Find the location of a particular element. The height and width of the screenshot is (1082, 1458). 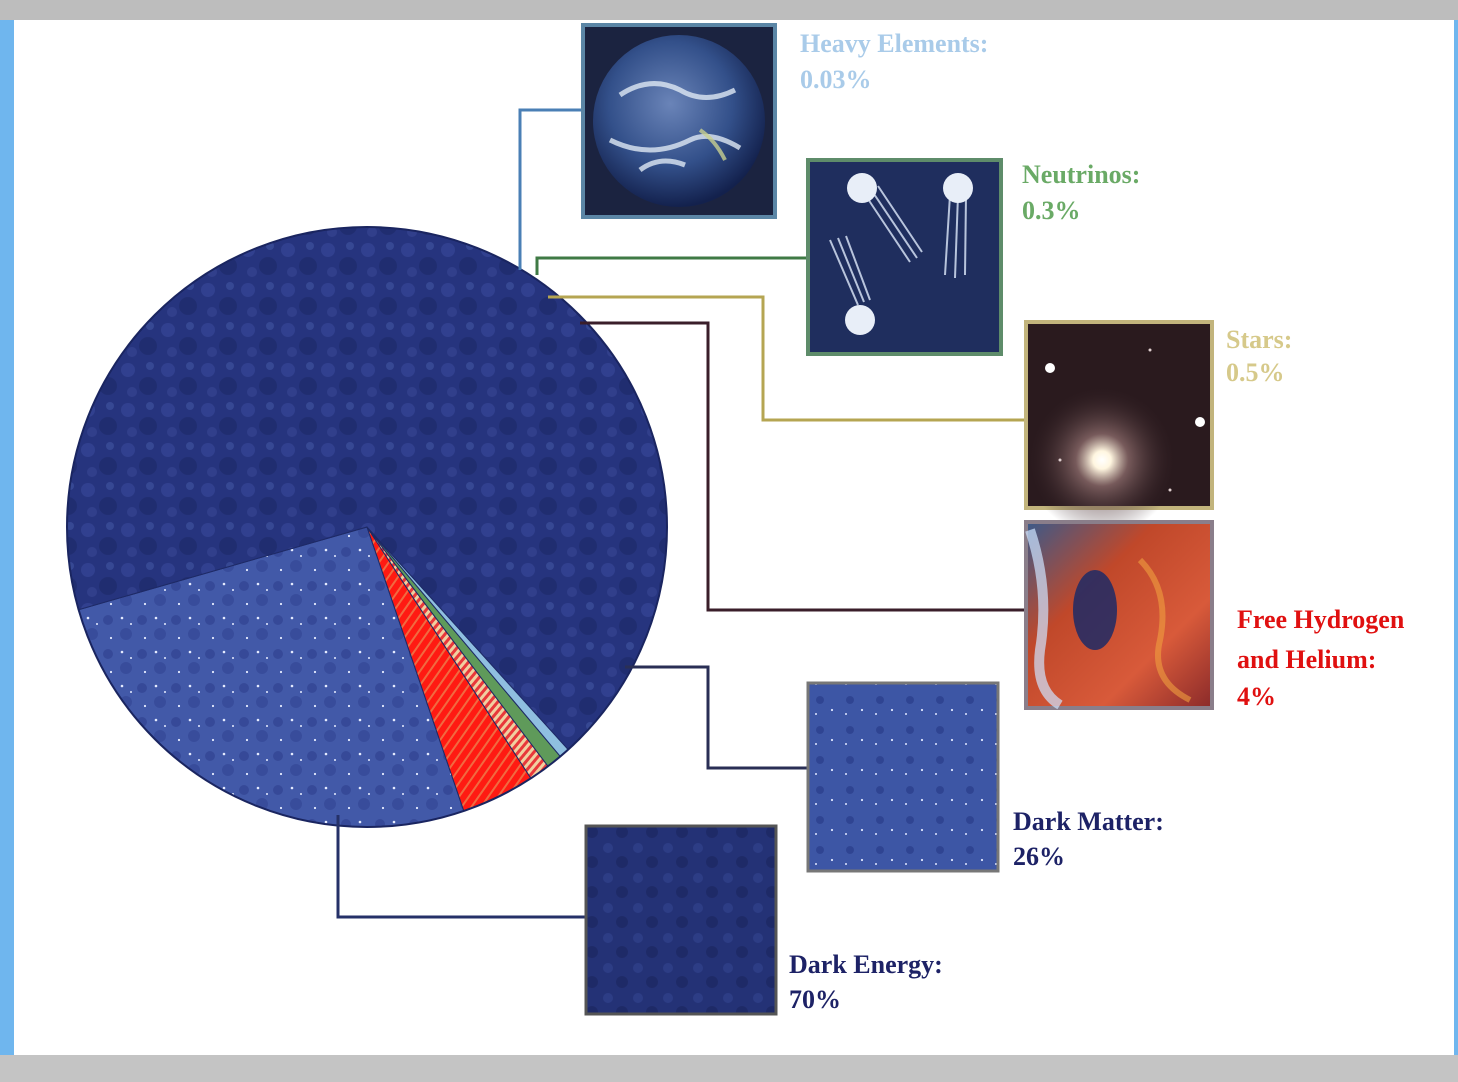

label-dark-matter-name: Dark Matter: is located at coordinates (1088, 821).